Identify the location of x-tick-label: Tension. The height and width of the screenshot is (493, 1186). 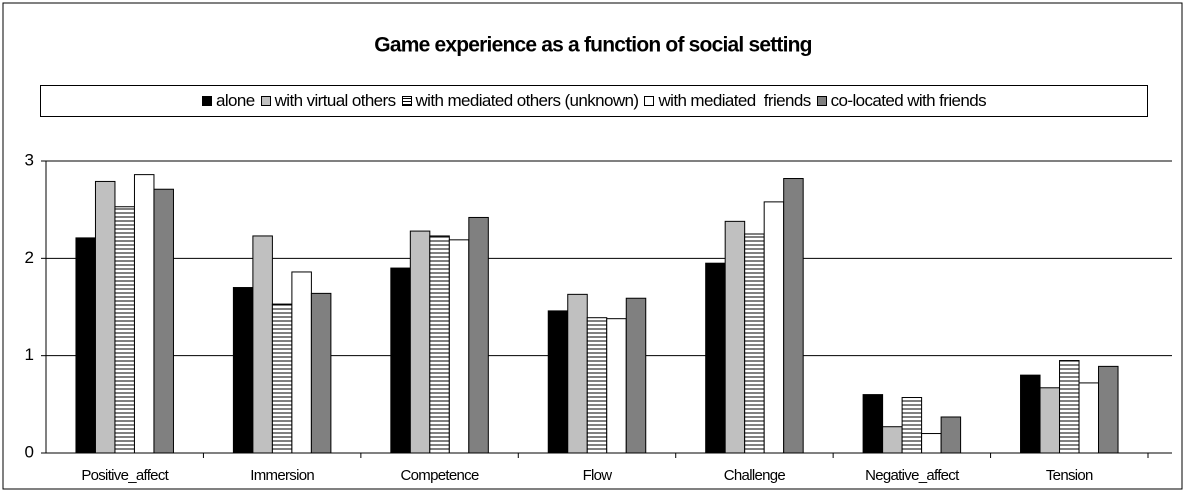
(1069, 475).